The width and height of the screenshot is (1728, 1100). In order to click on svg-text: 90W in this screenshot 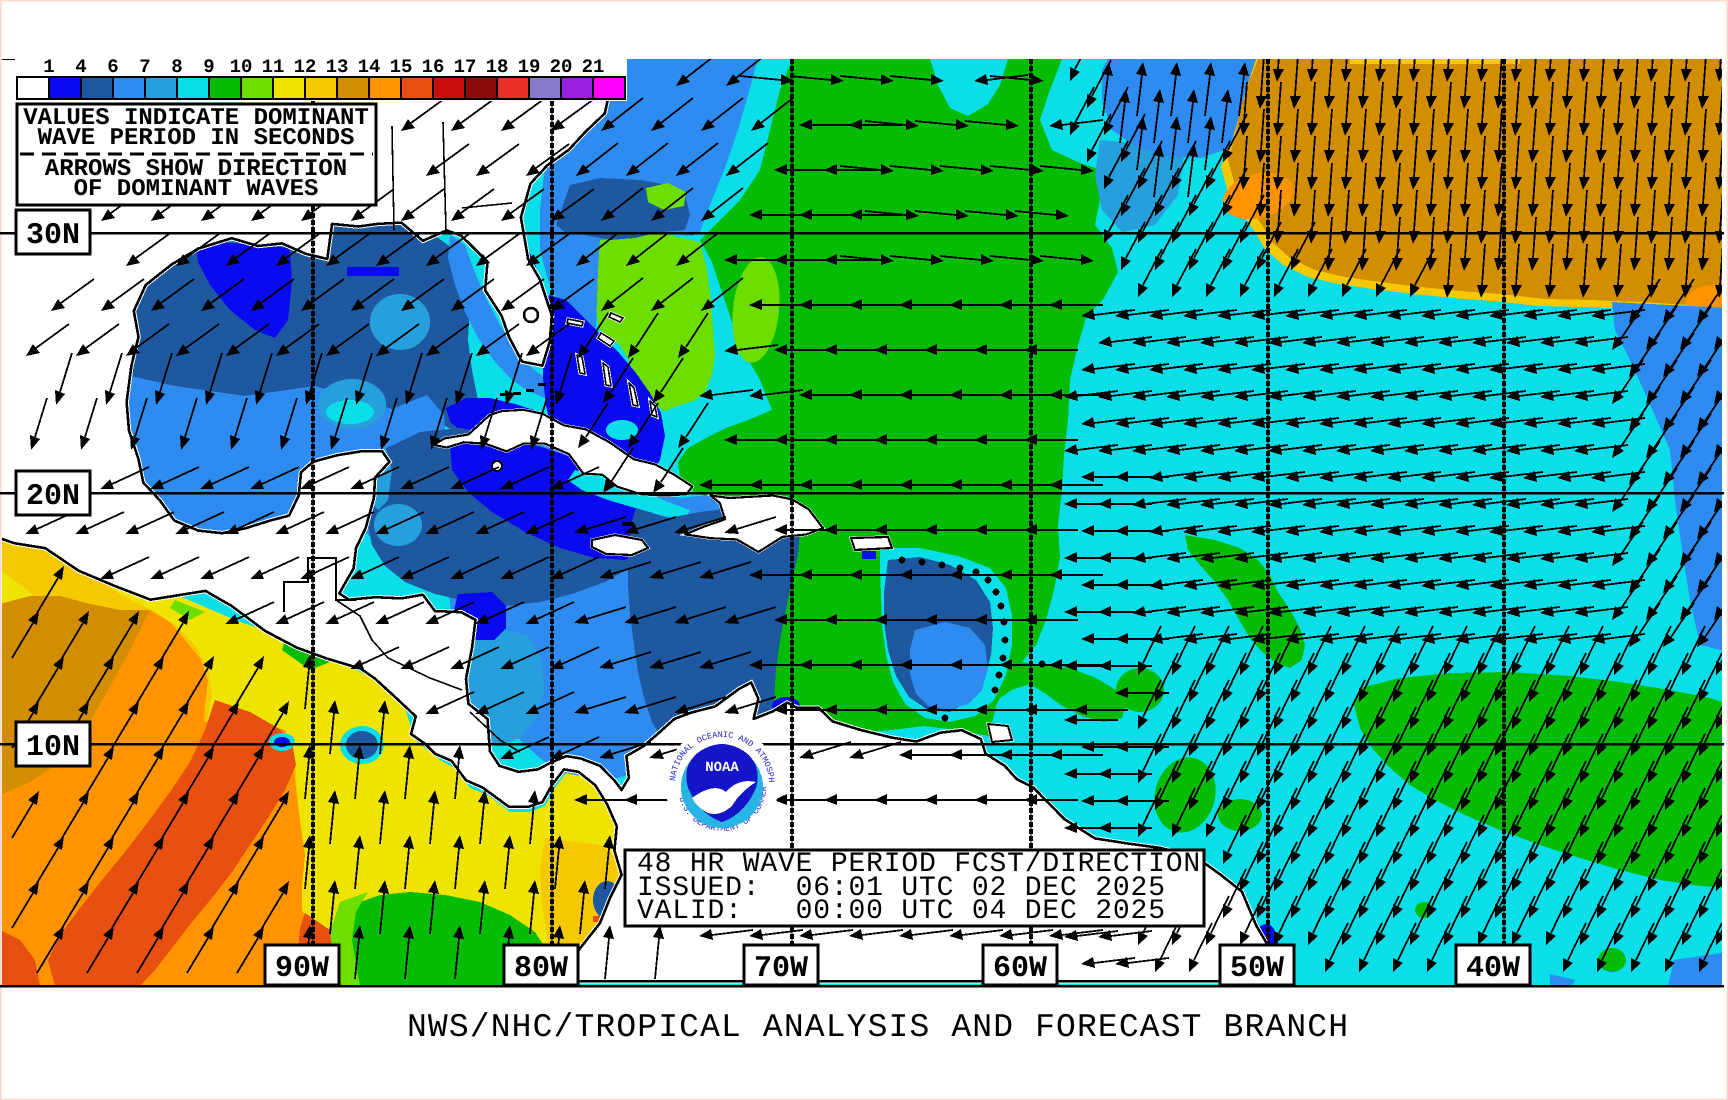, I will do `click(302, 969)`.